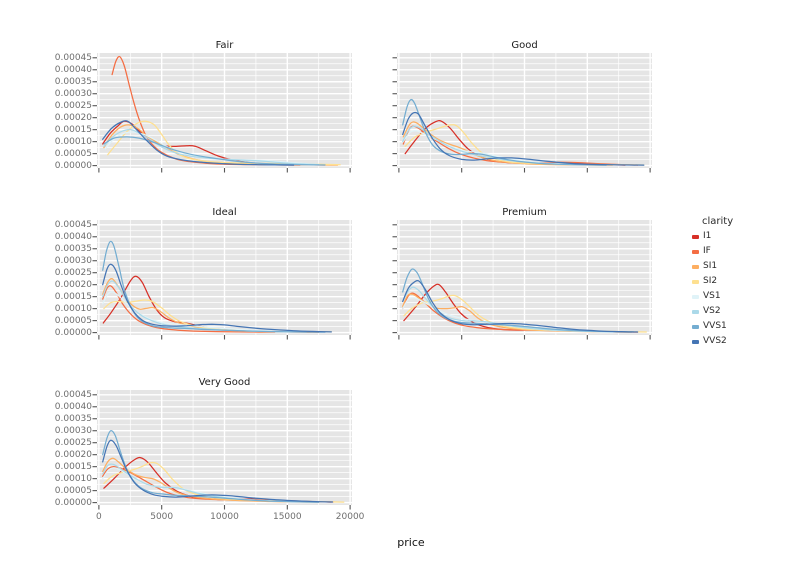 This screenshot has height=576, width=792. What do you see at coordinates (162, 517) in the screenshot?
I see `x-tick-label: 5000` at bounding box center [162, 517].